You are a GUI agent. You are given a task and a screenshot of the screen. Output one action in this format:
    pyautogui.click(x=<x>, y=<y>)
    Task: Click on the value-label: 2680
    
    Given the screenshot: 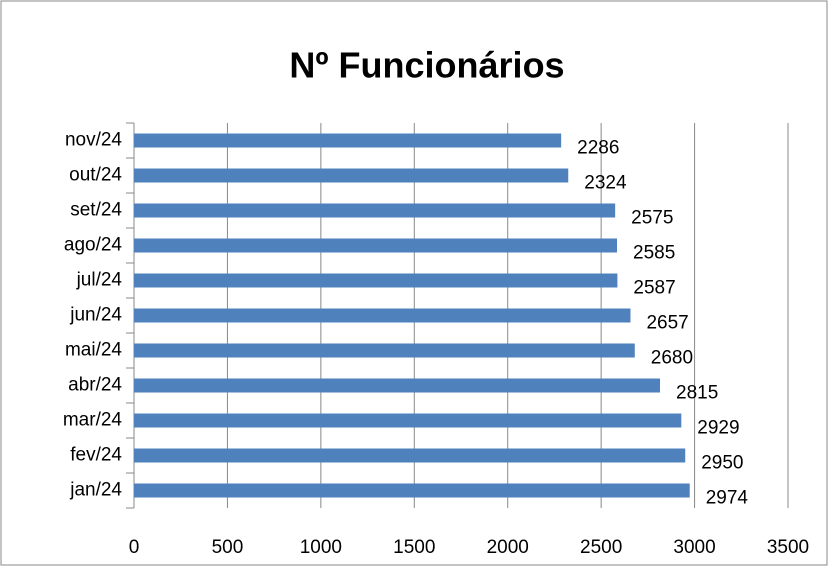 What is the action you would take?
    pyautogui.click(x=672, y=358)
    